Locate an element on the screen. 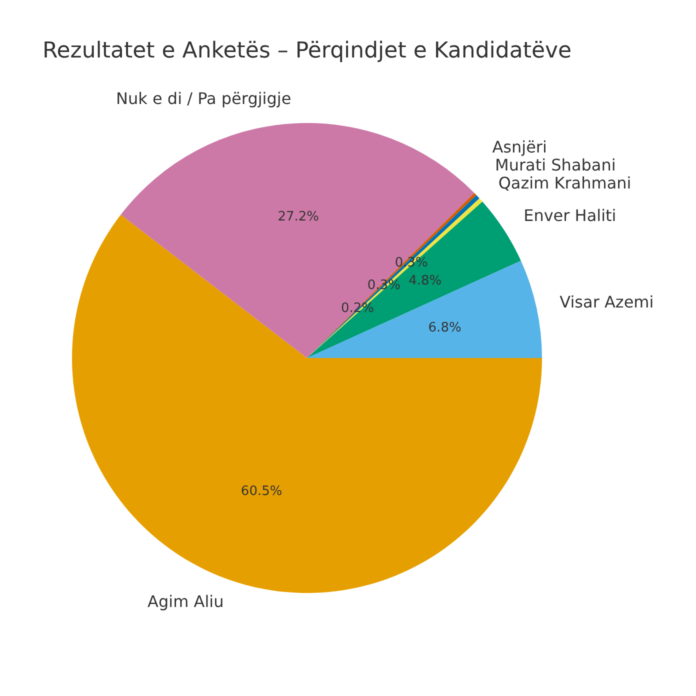 This screenshot has width=696, height=696. slice-label: Agim Aliu is located at coordinates (186, 601).